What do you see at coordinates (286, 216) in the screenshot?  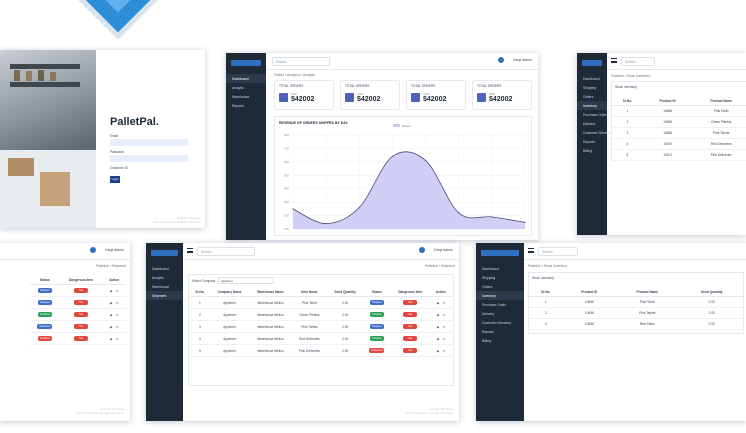 I see `y-tick-label: 200` at bounding box center [286, 216].